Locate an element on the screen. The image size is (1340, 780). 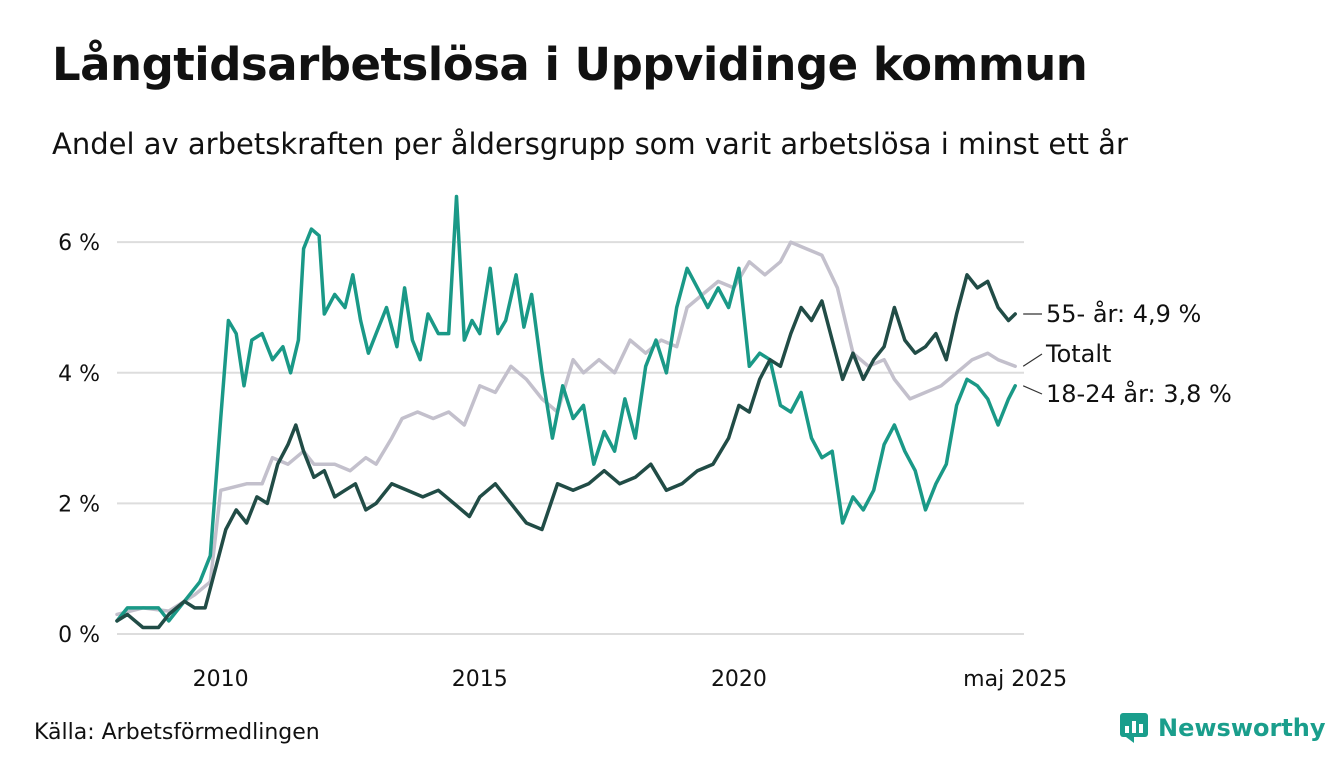
source-note: Källa: Arbetsförmedlingen is located at coordinates (177, 732).